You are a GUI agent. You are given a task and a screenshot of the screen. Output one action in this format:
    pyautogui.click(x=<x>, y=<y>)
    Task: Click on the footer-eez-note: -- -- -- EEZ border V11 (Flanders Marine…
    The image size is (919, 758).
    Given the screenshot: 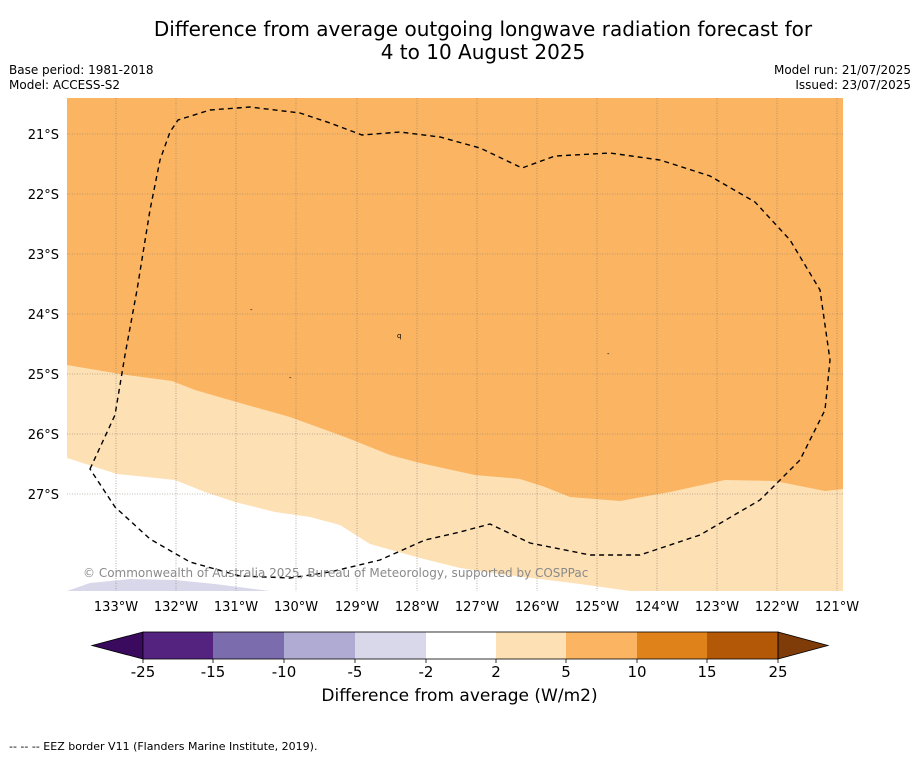 What is the action you would take?
    pyautogui.click(x=163, y=746)
    